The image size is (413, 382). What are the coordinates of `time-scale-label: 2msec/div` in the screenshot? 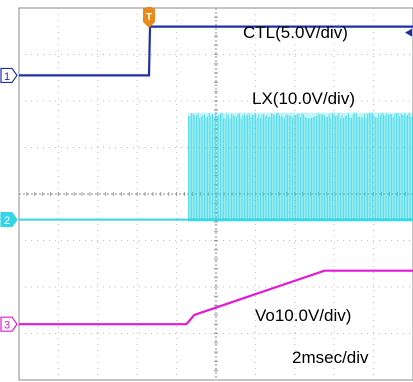 It's located at (330, 357).